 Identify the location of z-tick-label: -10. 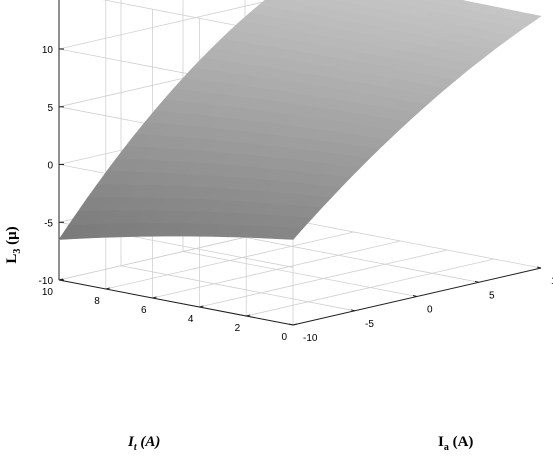
(46, 281).